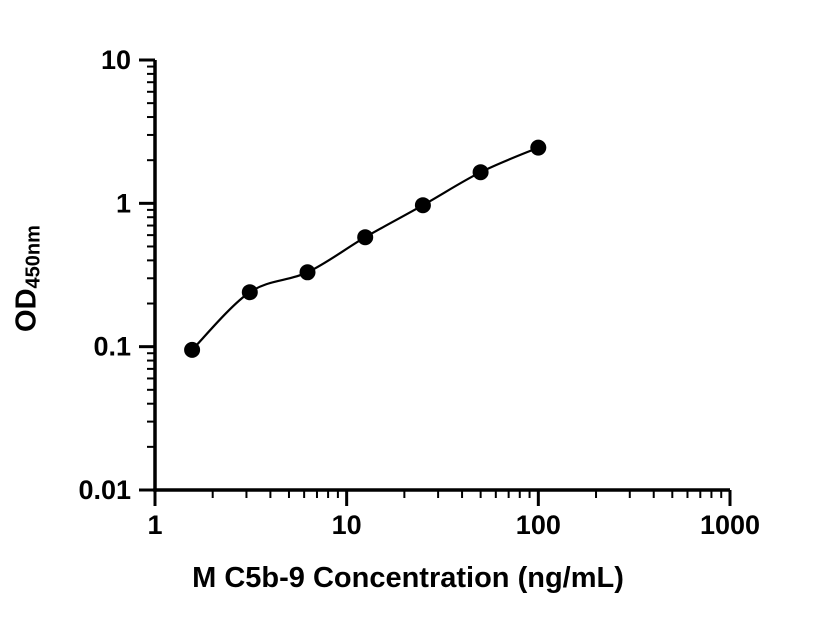  Describe the element at coordinates (26, 310) in the screenshot. I see `y-axis-title-base: OD` at that location.